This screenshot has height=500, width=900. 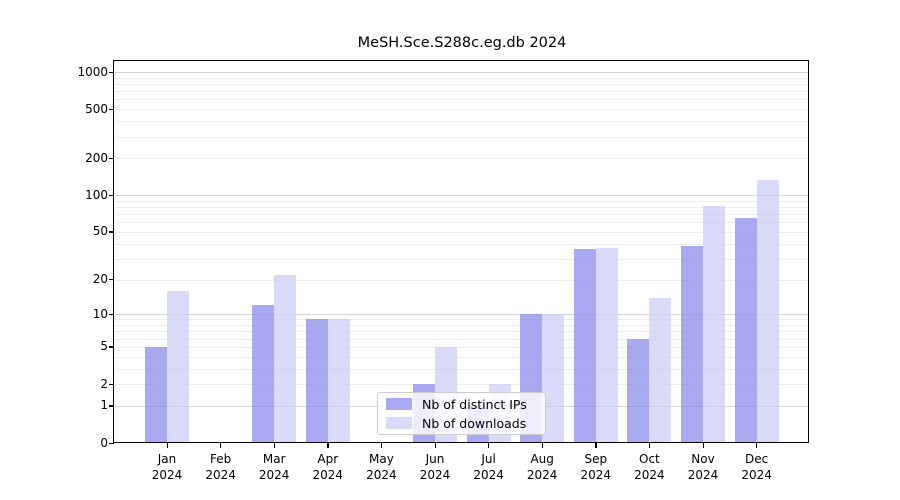 I want to click on y-tick-label: 5, so click(x=104, y=346).